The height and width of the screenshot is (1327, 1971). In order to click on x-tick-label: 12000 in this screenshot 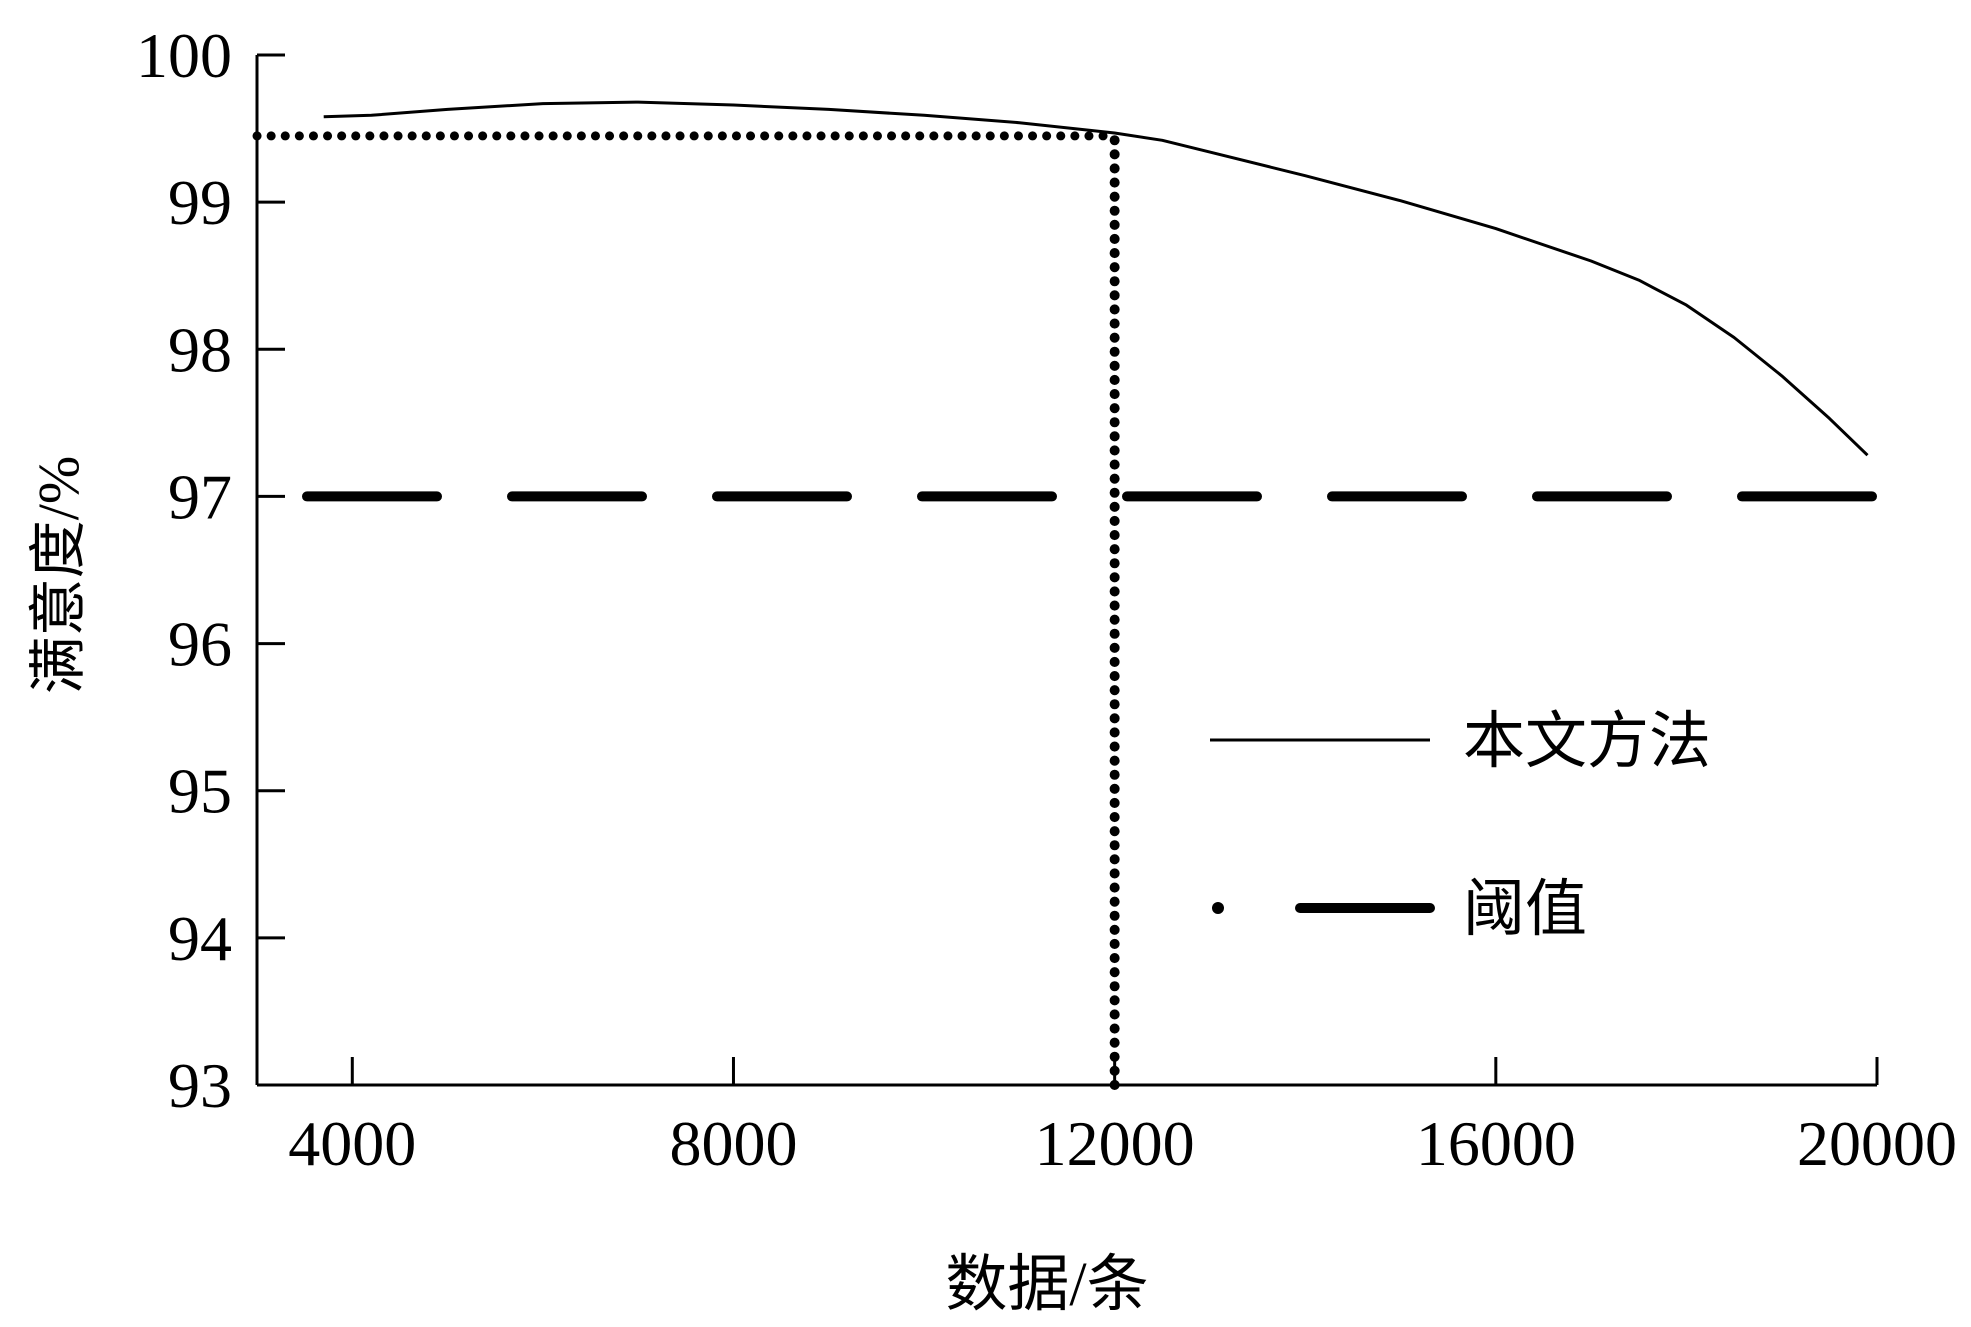, I will do `click(1115, 1143)`.